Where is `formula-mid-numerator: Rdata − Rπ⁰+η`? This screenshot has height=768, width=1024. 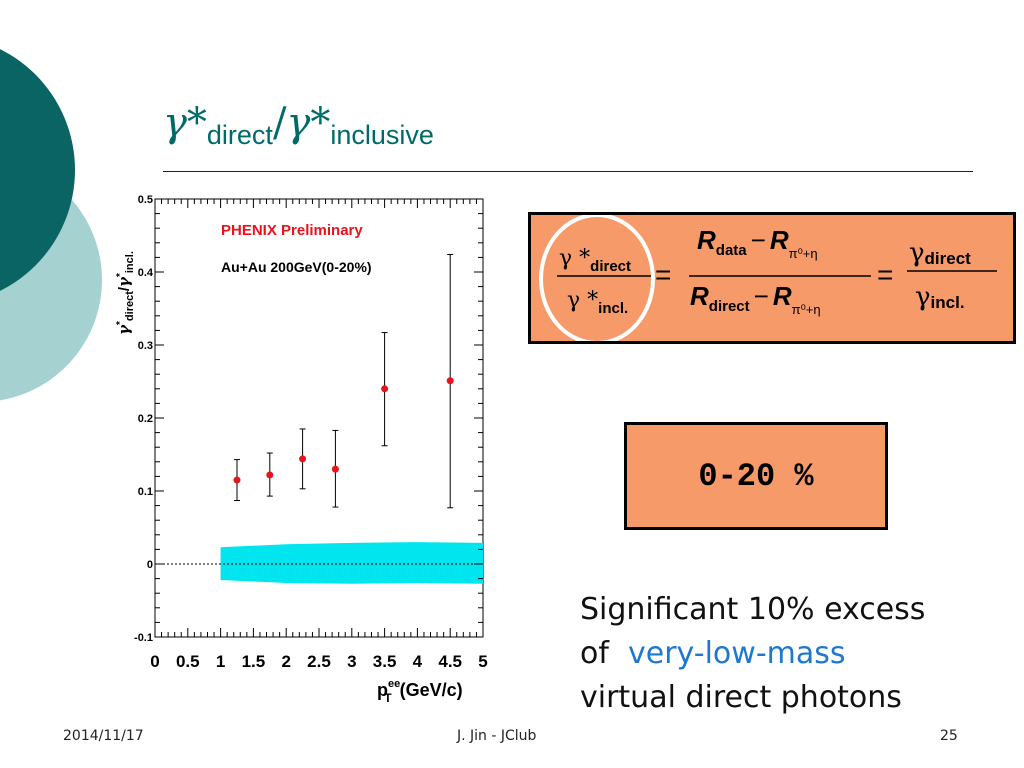 formula-mid-numerator: Rdata − Rπ⁰+η is located at coordinates (757, 243).